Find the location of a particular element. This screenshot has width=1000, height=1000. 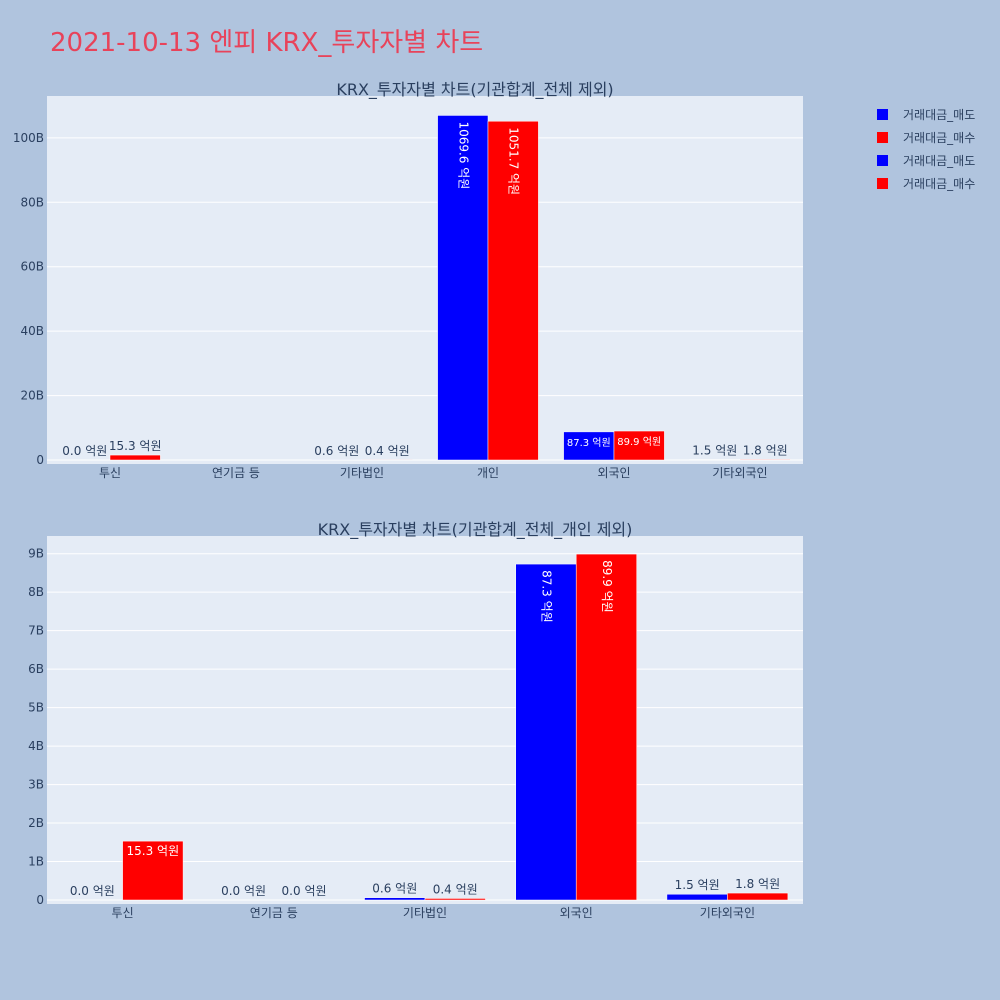

y-tick-label: 20B is located at coordinates (32, 396).